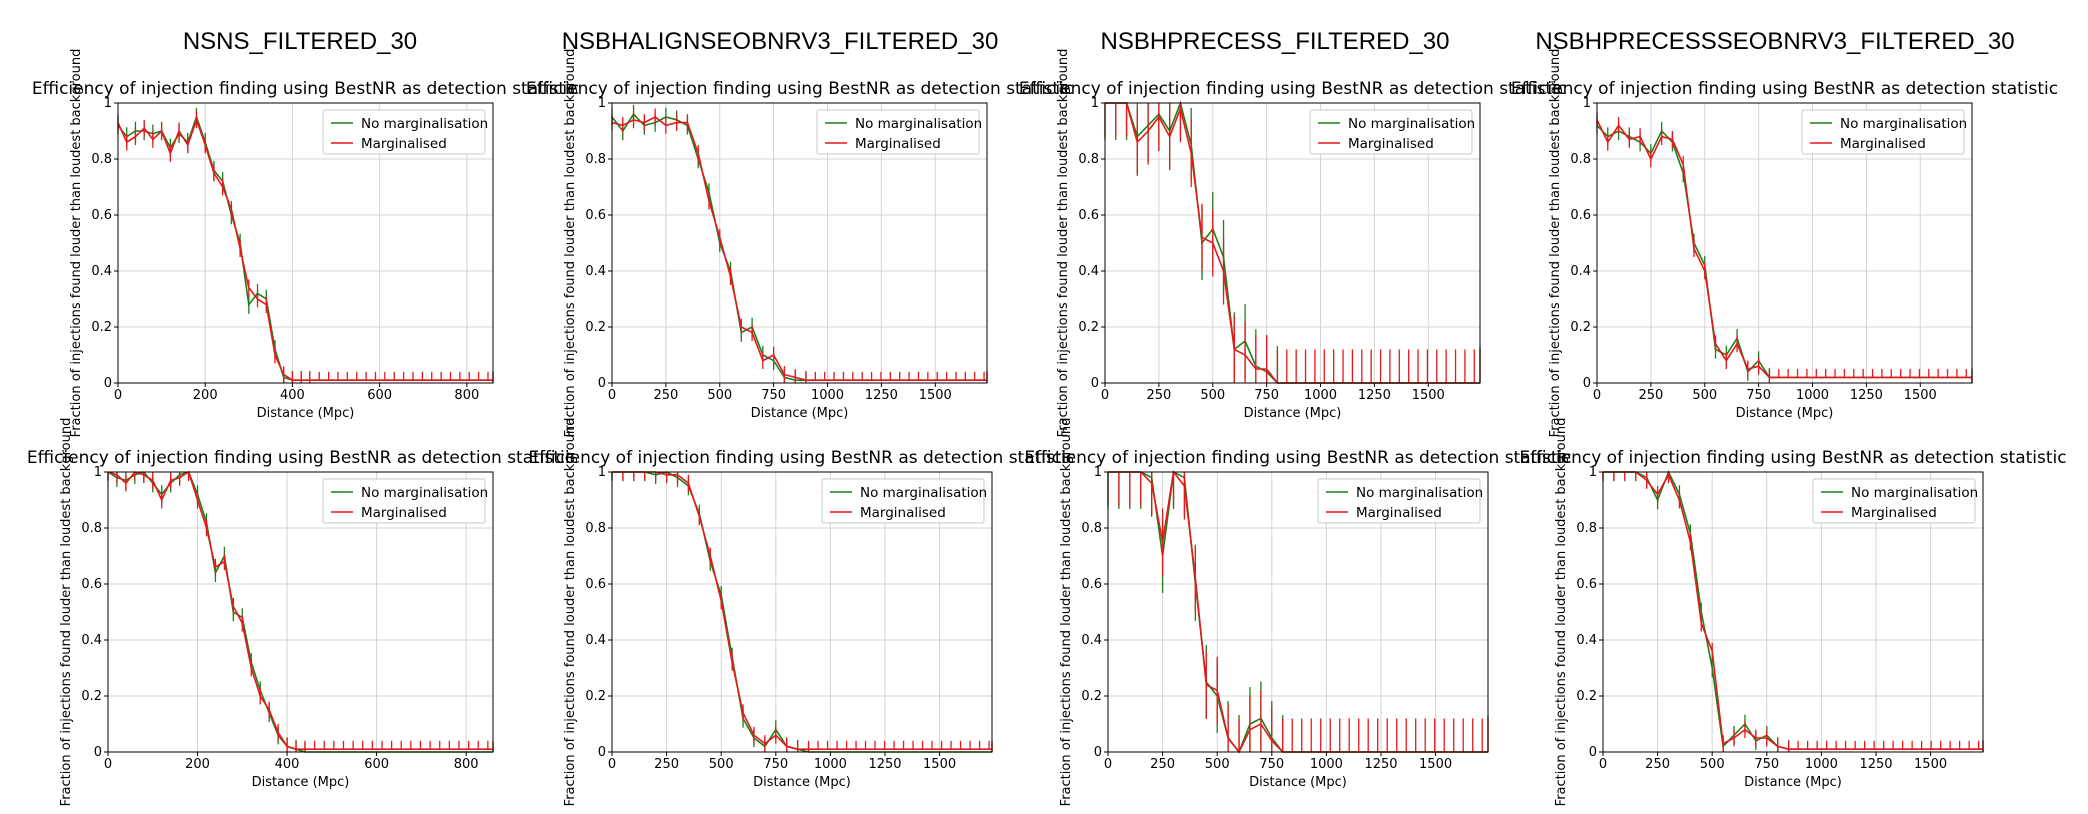 This screenshot has height=814, width=2088. I want to click on series-line-no-marginalisation, so click(1784, 251).